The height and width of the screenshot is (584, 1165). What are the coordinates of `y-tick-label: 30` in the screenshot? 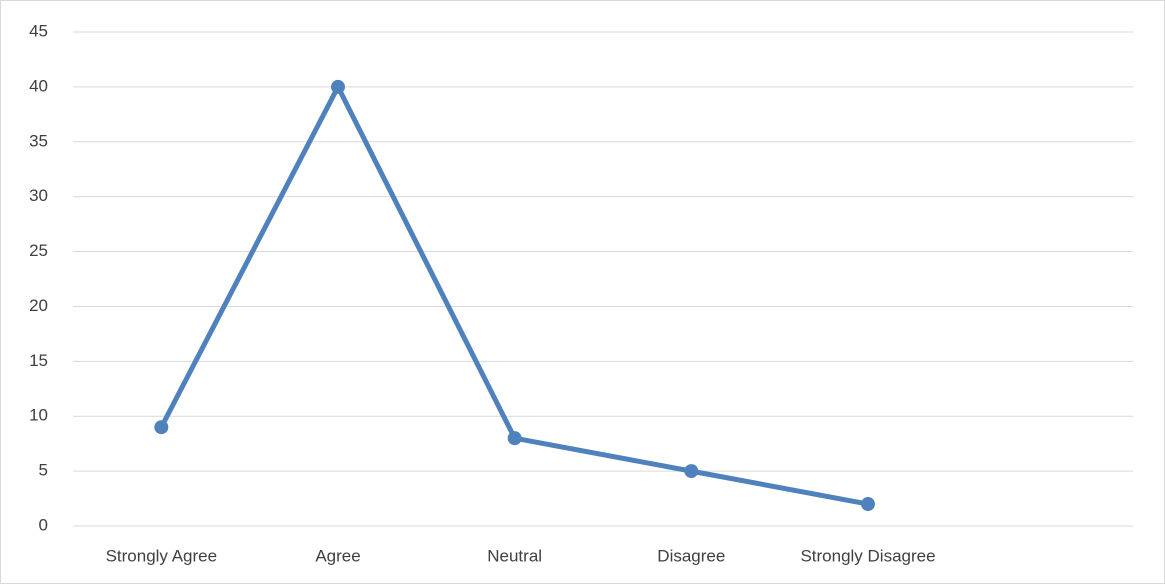 It's located at (38, 195).